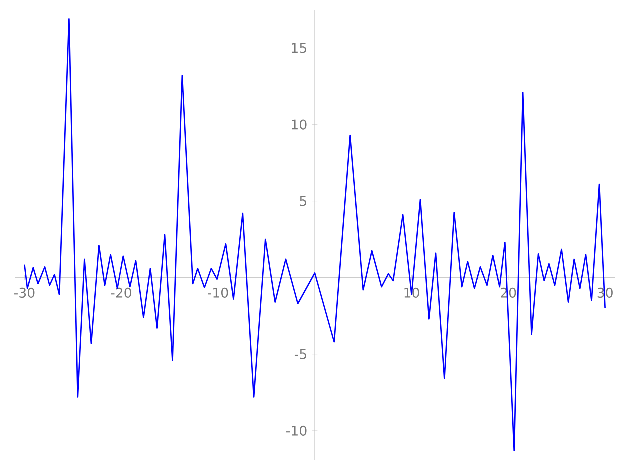 The width and height of the screenshot is (627, 470). What do you see at coordinates (299, 125) in the screenshot?
I see `y-tick-label: 10` at bounding box center [299, 125].